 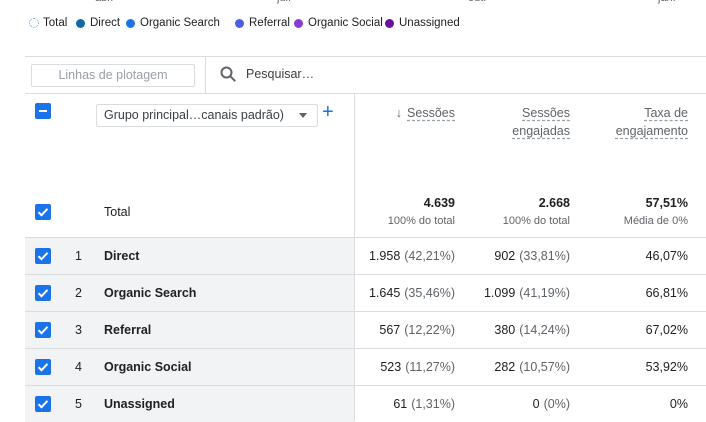 I want to click on engagement-rate: 66,81%, so click(x=666, y=293).